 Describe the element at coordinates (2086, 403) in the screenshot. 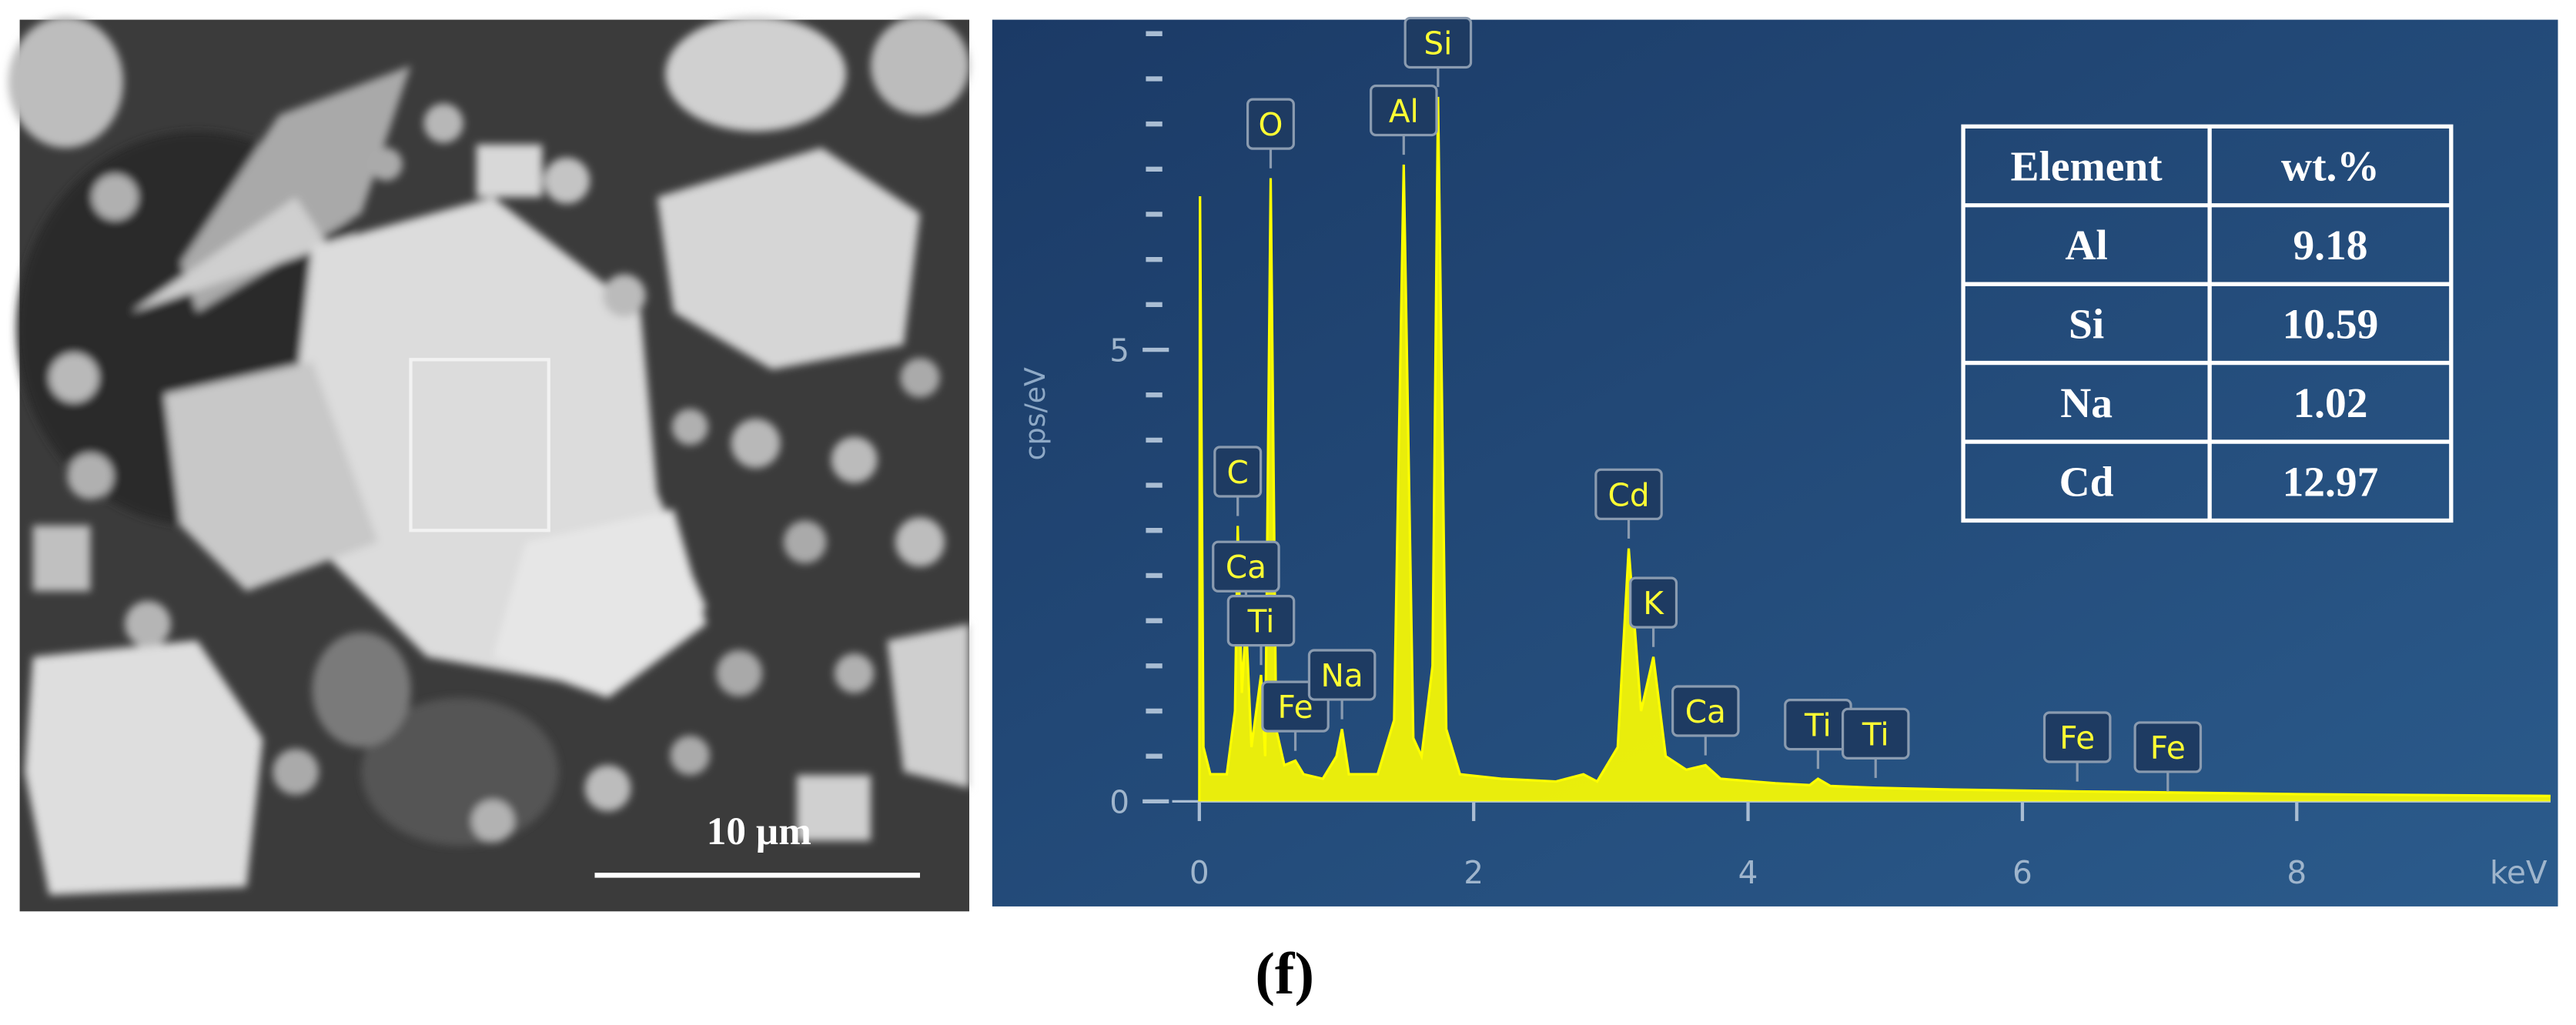

I see `table-cell: Na` at that location.